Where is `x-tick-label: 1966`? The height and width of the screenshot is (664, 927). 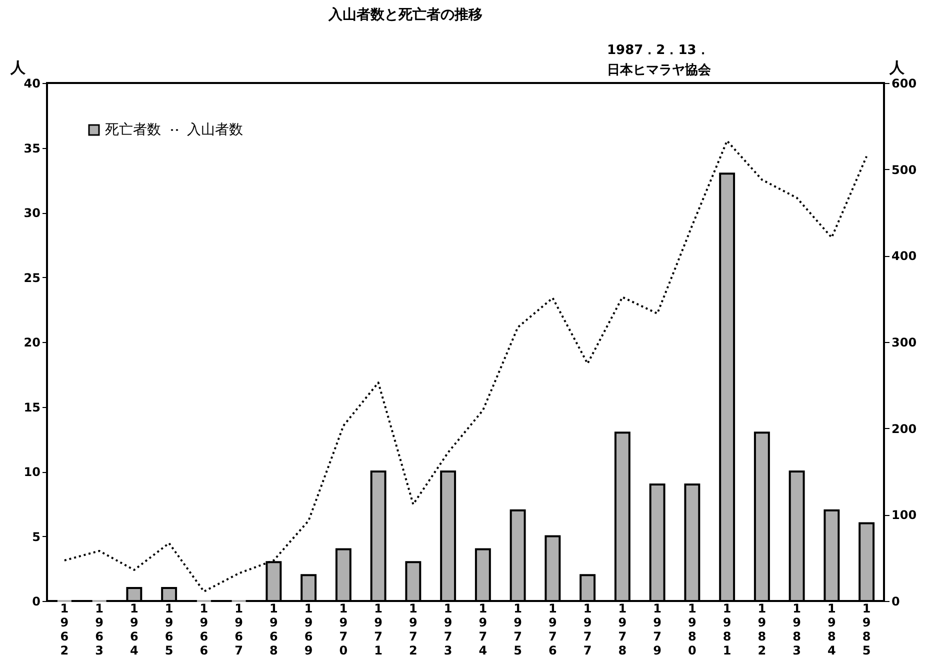 x-tick-label: 1966 is located at coordinates (204, 630).